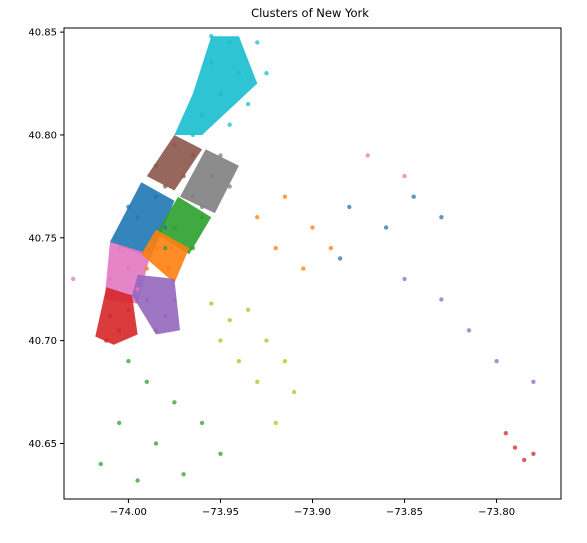 This screenshot has height=543, width=587. What do you see at coordinates (42, 444) in the screenshot?
I see `y-tick-label: 40.65` at bounding box center [42, 444].